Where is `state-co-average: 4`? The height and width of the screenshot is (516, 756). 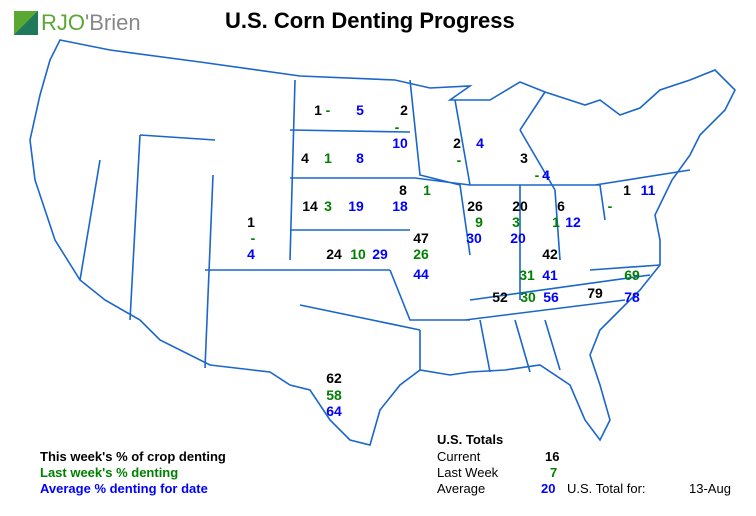
state-co-average: 4 is located at coordinates (251, 254).